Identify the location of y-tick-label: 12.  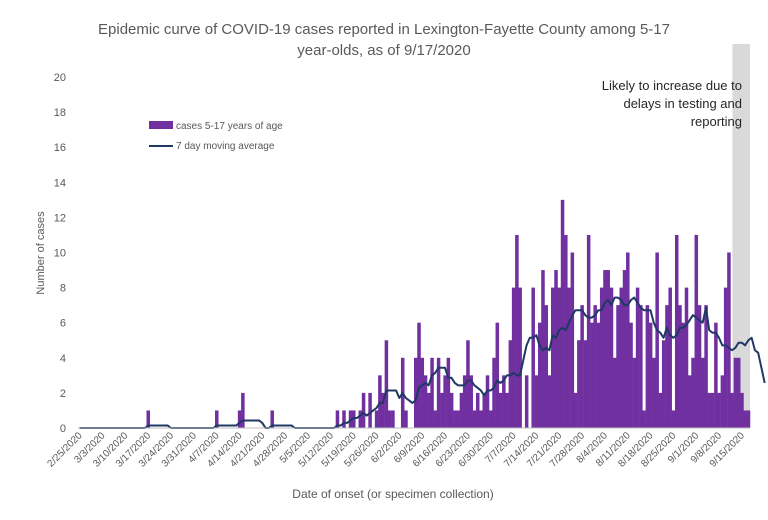
(60, 218).